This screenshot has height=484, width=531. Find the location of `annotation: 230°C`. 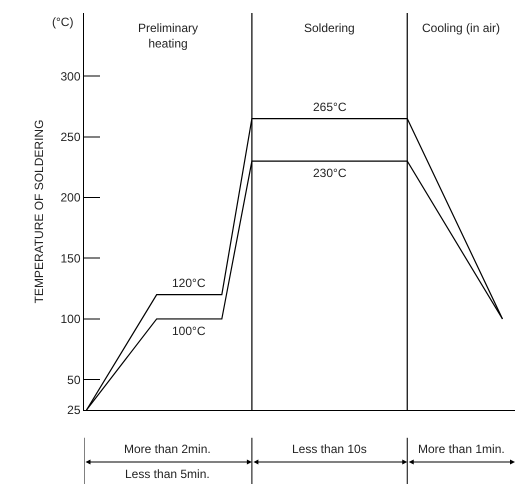

annotation: 230°C is located at coordinates (330, 173).